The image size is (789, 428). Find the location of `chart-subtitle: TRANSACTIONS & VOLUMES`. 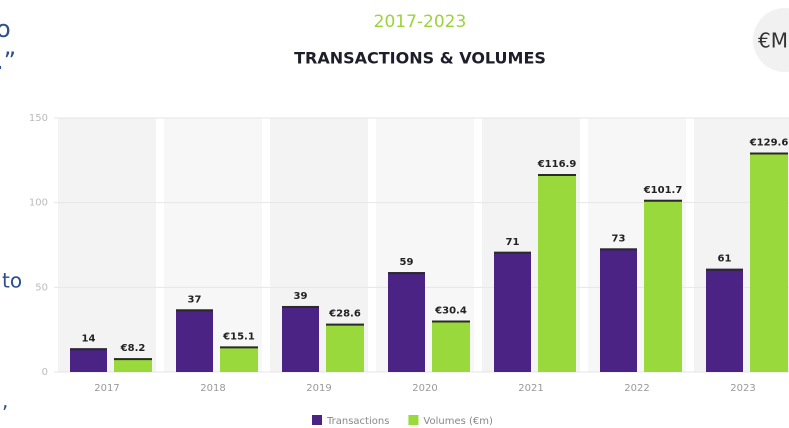

chart-subtitle: TRANSACTIONS & VOLUMES is located at coordinates (420, 58).